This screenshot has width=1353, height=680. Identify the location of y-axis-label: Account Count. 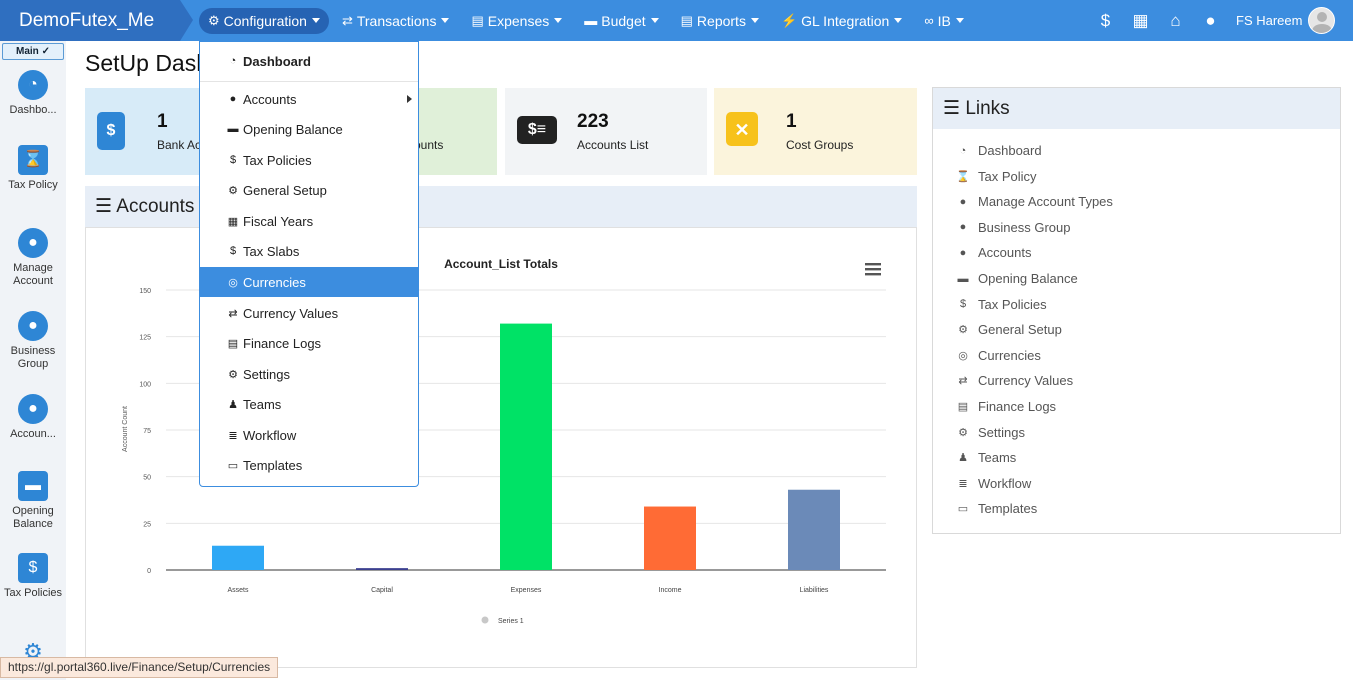
(125, 429).